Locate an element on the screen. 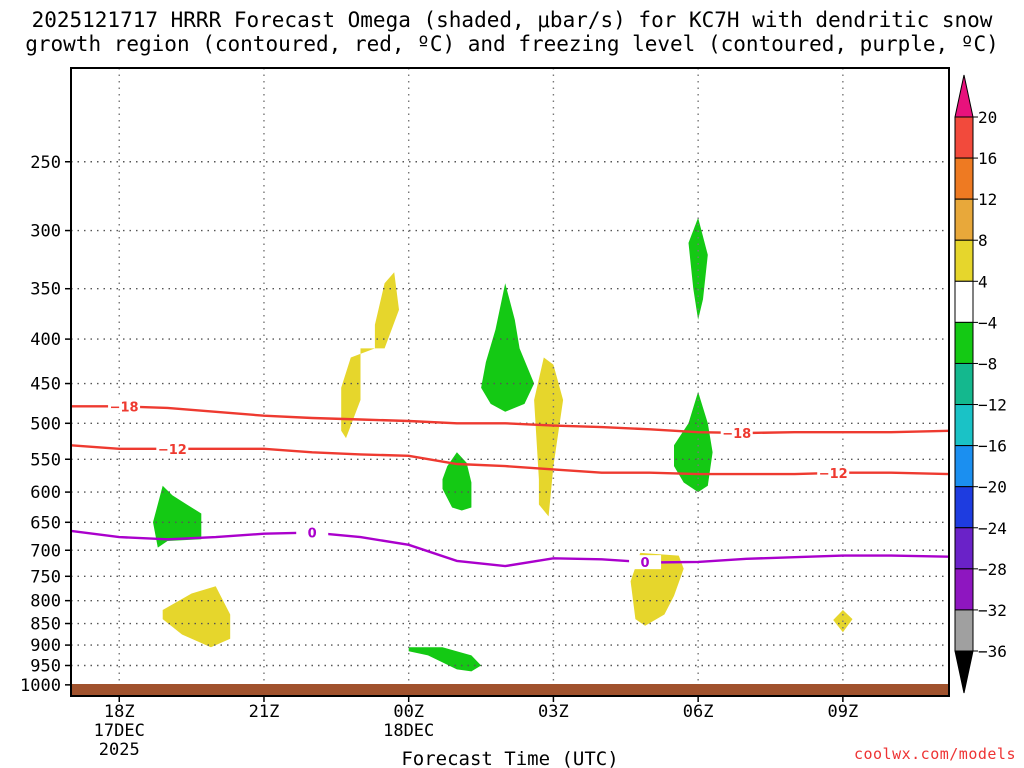 This screenshot has height=768, width=1024. site-credit: coolwx.com/models is located at coordinates (934, 754).